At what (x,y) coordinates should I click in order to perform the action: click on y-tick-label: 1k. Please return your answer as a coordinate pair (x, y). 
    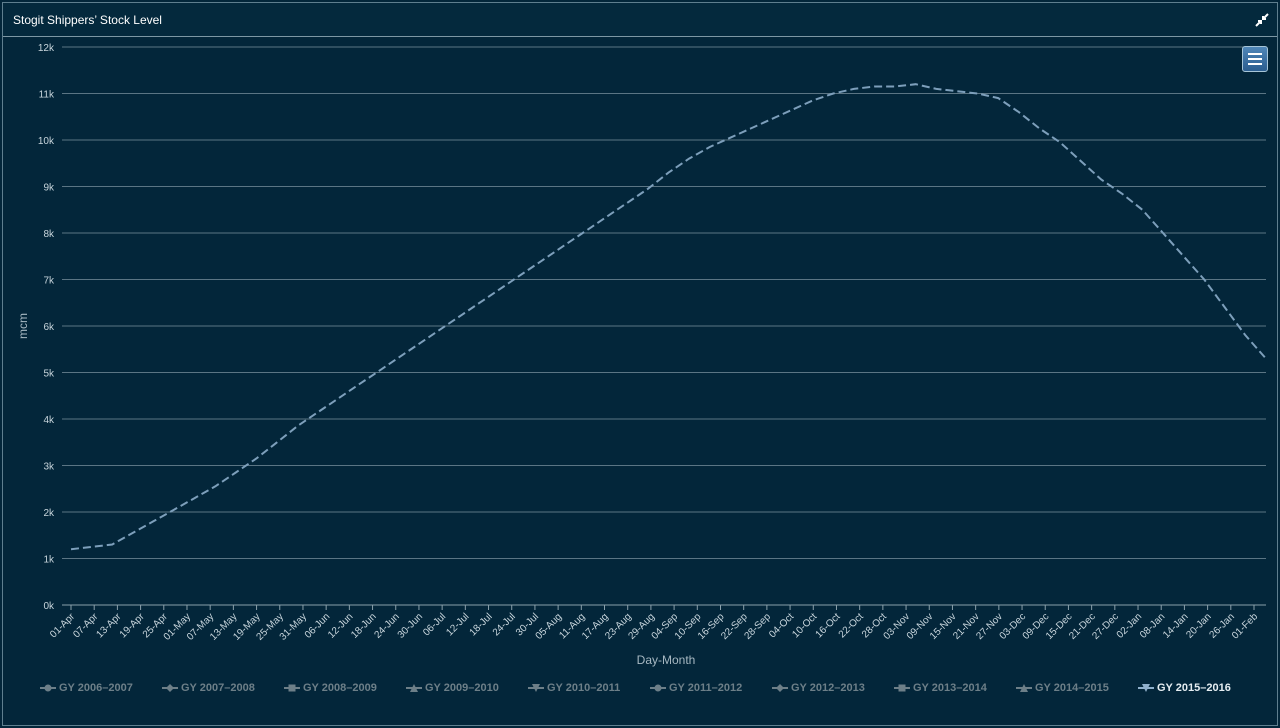
    Looking at the image, I should click on (49, 560).